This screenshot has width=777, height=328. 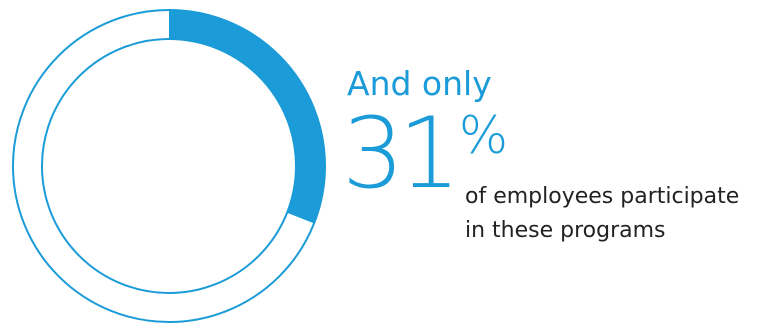 I want to click on donut-slice-participating, so click(x=247, y=117).